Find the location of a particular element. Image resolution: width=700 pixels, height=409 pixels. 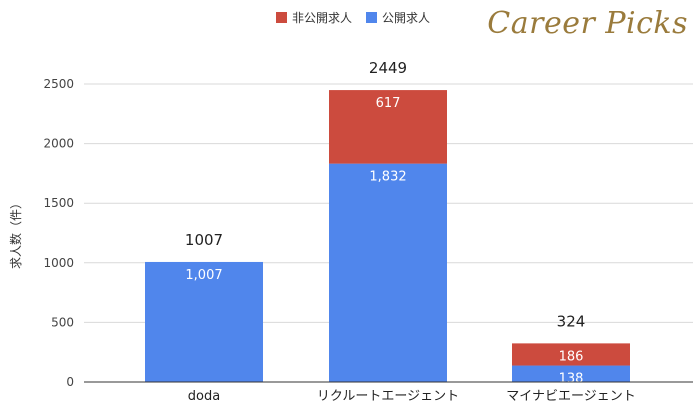

brand-watermark: Career Picks is located at coordinates (587, 23).